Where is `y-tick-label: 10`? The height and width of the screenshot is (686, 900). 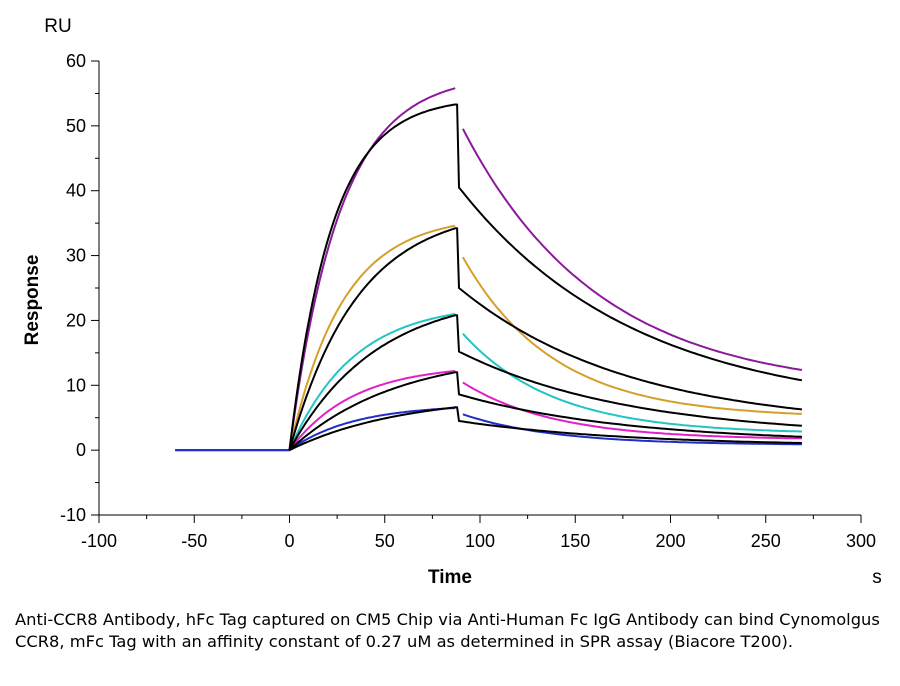 y-tick-label: 10 is located at coordinates (76, 385).